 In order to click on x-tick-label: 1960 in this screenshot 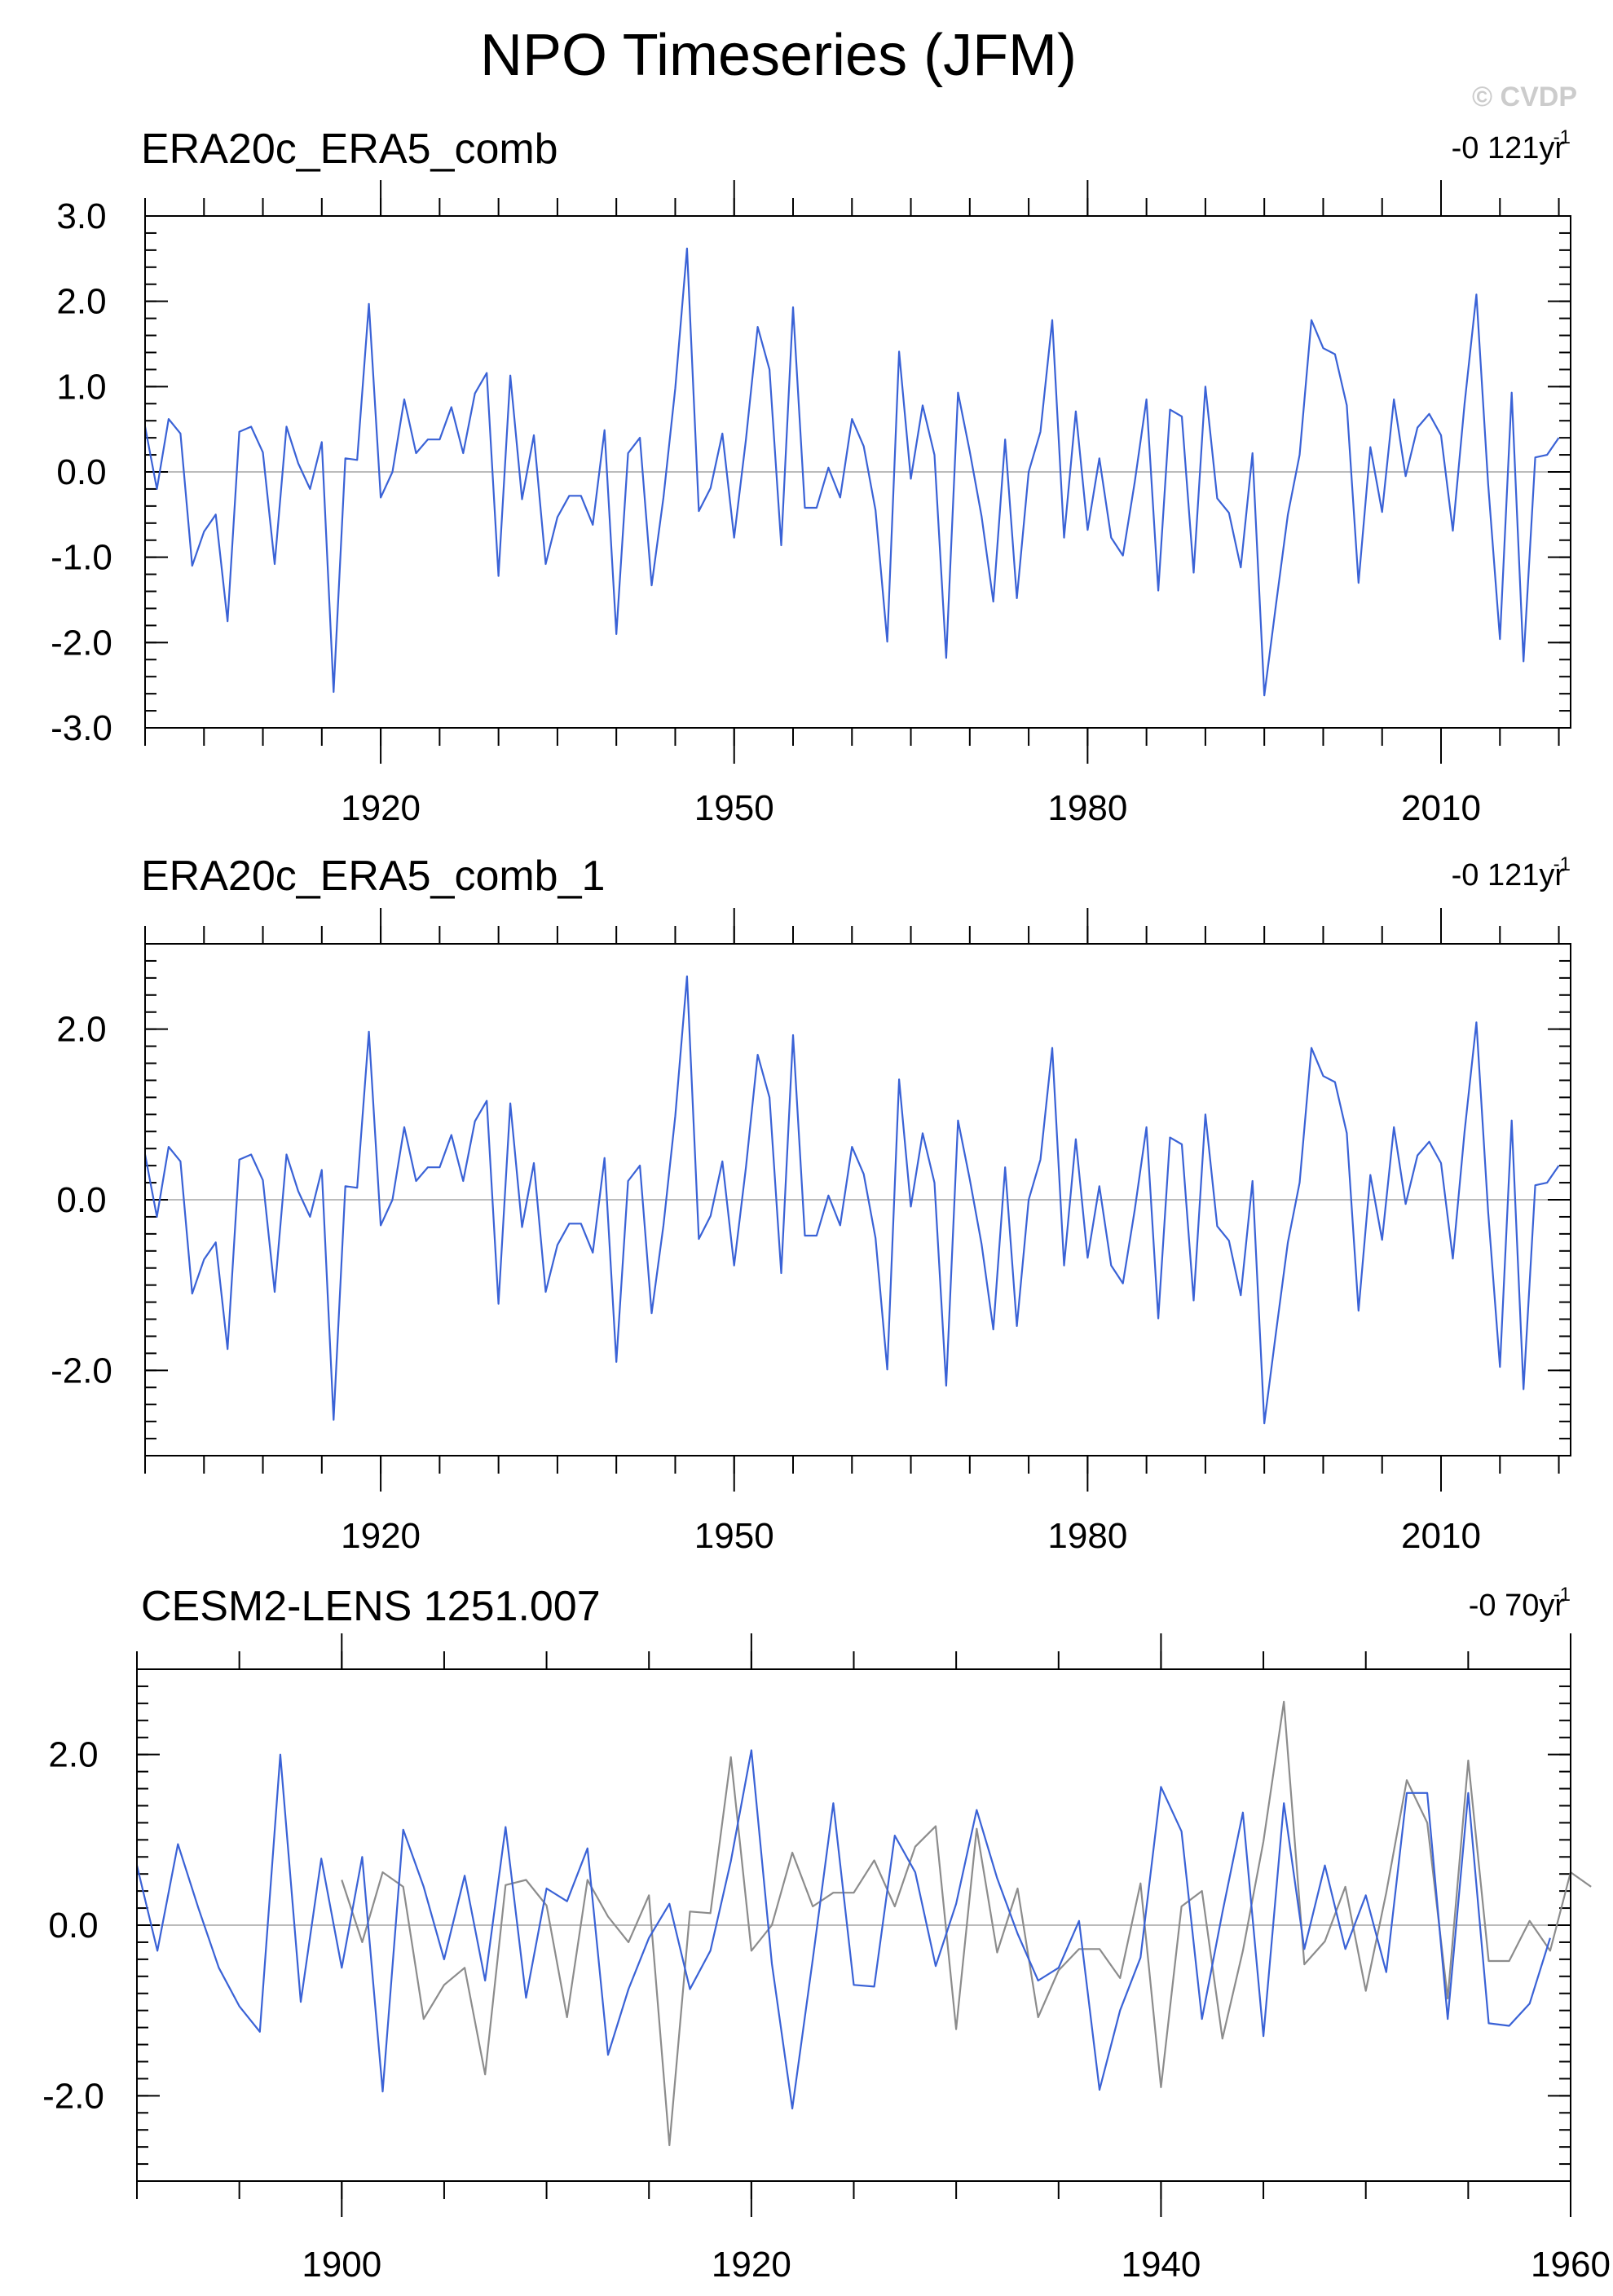, I will do `click(1571, 2265)`.